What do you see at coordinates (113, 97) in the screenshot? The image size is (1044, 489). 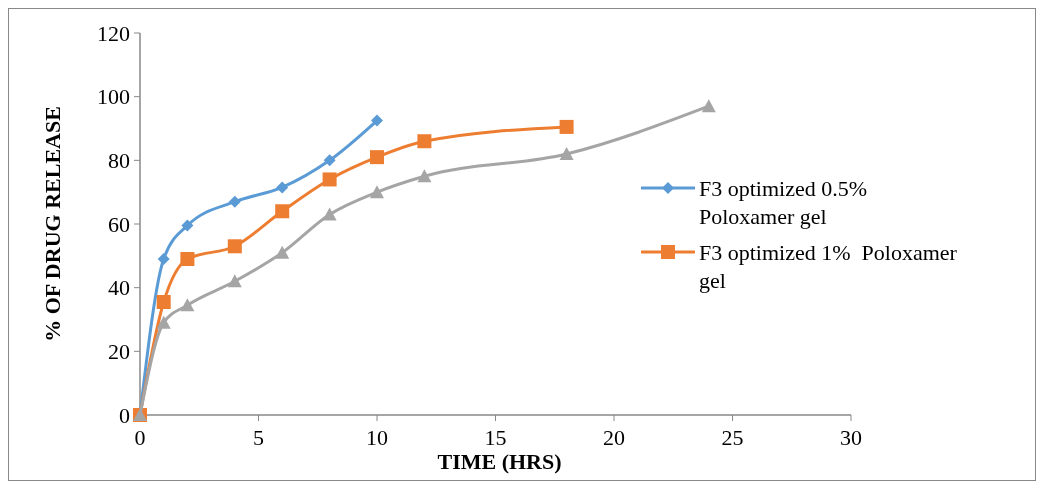 I see `y-tick-label: 100` at bounding box center [113, 97].